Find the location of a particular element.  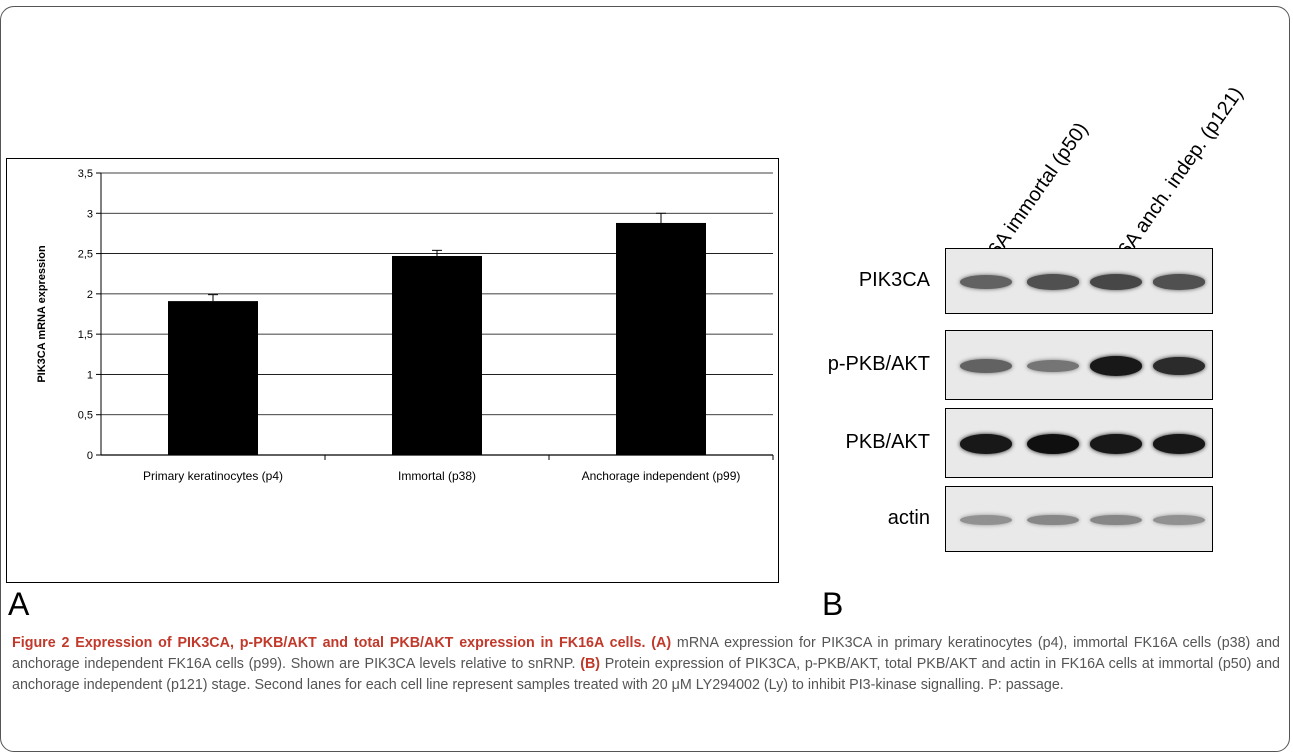

y-tick-label: 0 is located at coordinates (90, 456).